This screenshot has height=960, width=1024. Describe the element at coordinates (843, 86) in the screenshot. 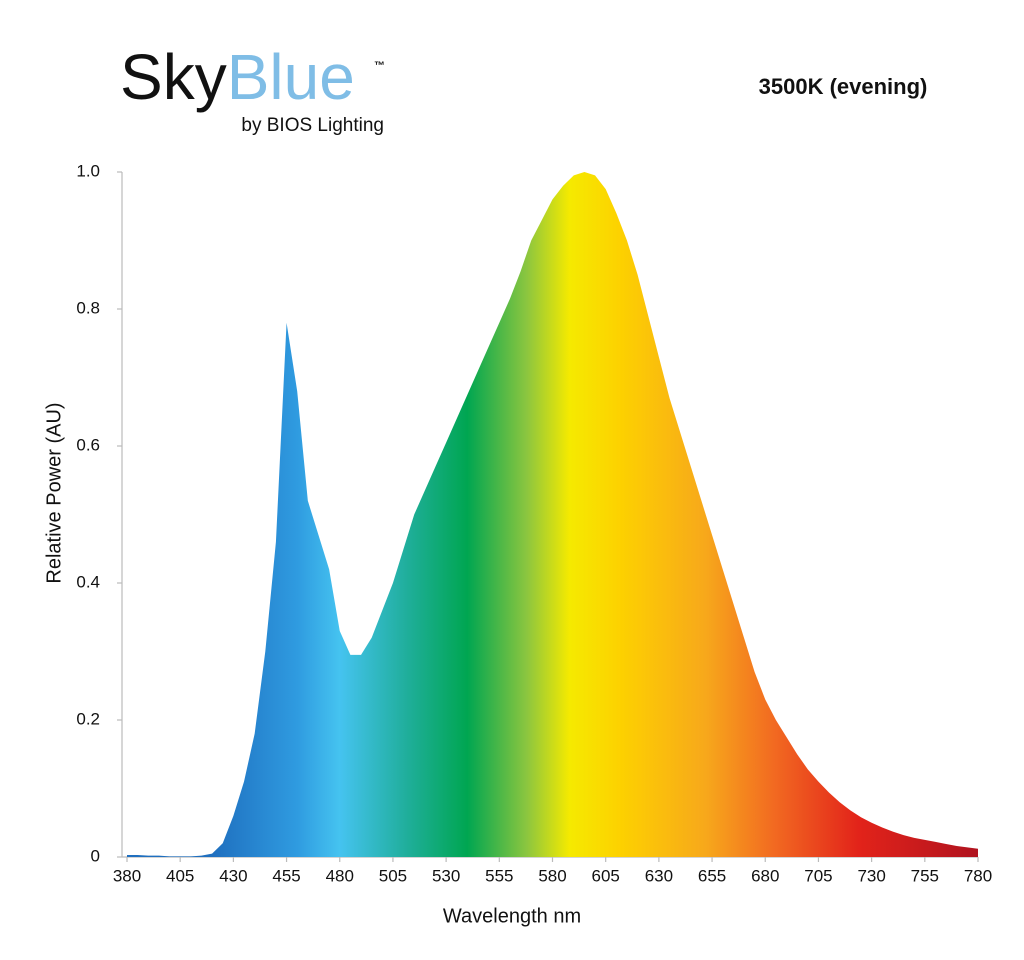

I see `chart-title: 3500K (evening)` at that location.